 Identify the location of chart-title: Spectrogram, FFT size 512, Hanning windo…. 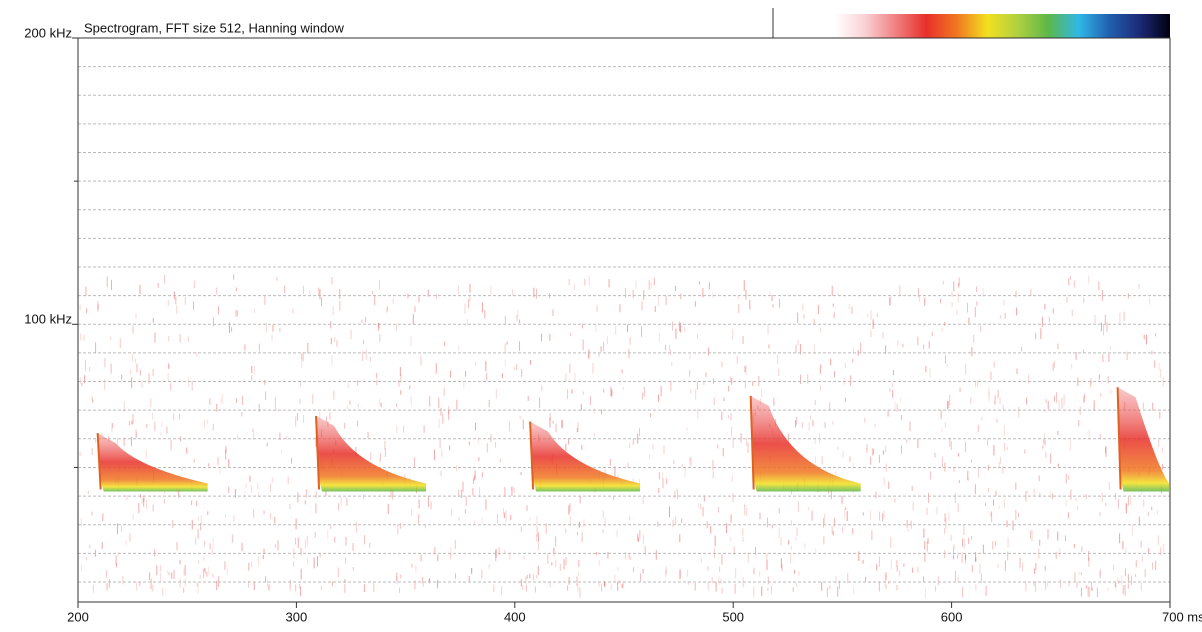
(214, 27).